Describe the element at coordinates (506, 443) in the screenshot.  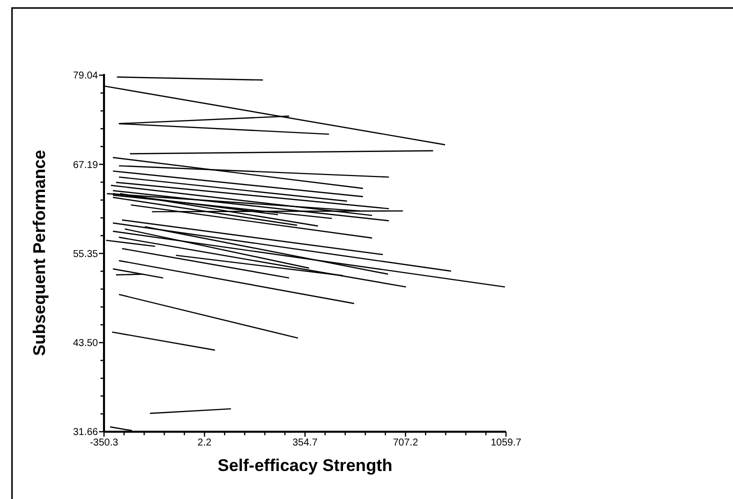
I see `x-tick-label: 1059.7` at that location.